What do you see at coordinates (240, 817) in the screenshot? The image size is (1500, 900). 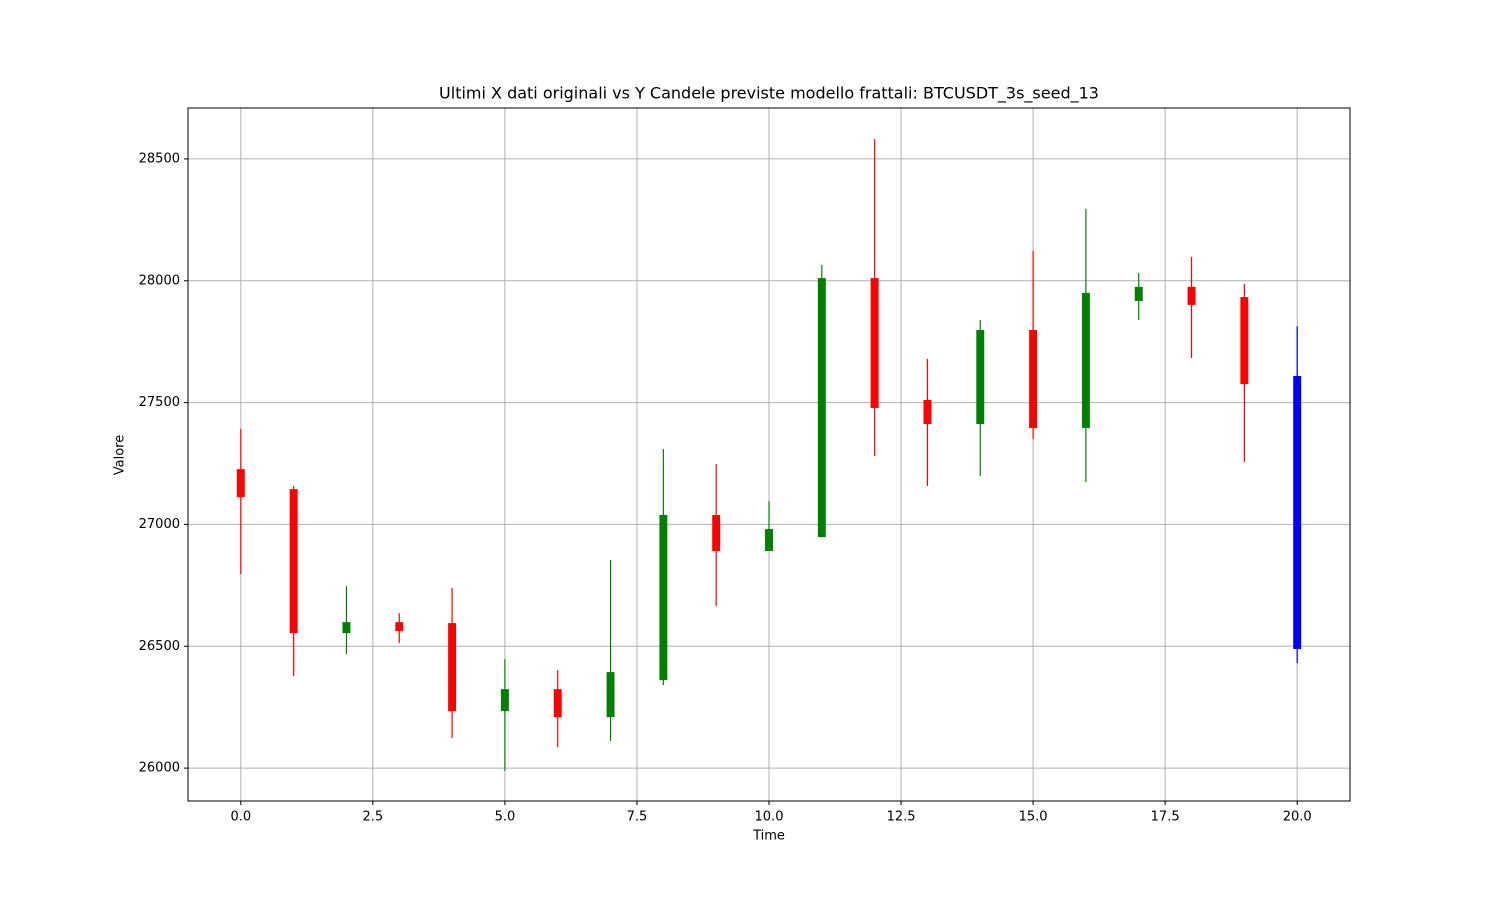 I see `x-tick-label: 0.0` at bounding box center [240, 817].